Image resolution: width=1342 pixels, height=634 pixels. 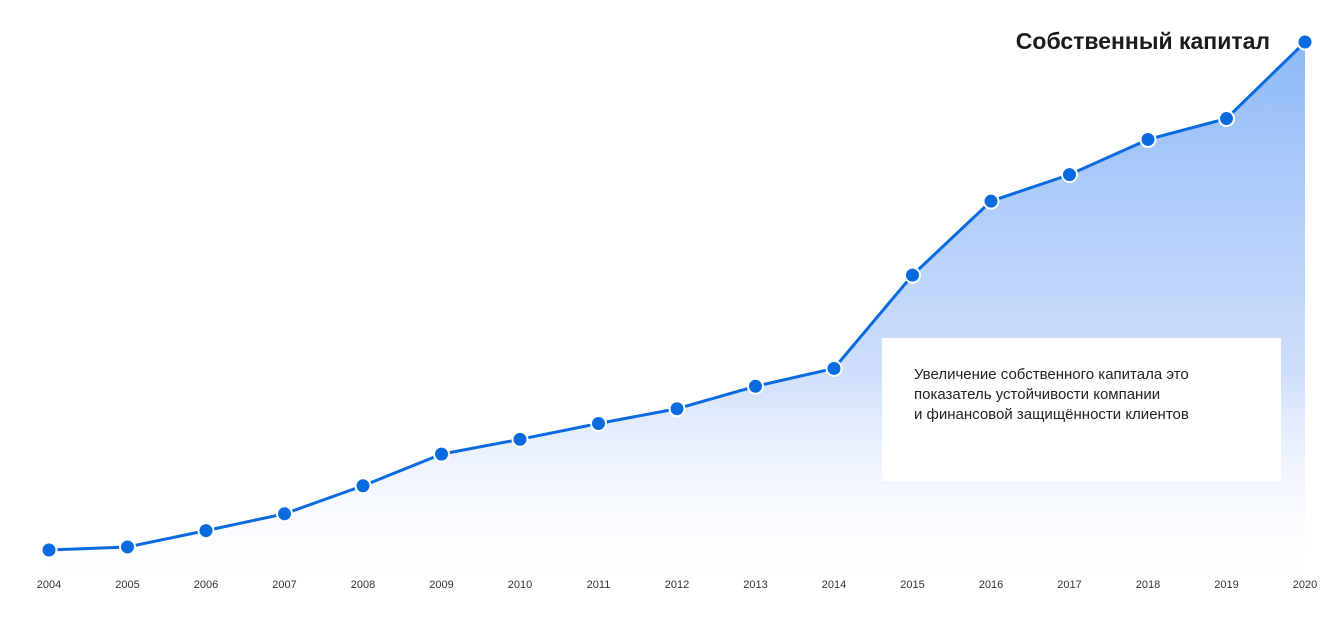 What do you see at coordinates (1148, 585) in the screenshot?
I see `x-tick-label: 2018` at bounding box center [1148, 585].